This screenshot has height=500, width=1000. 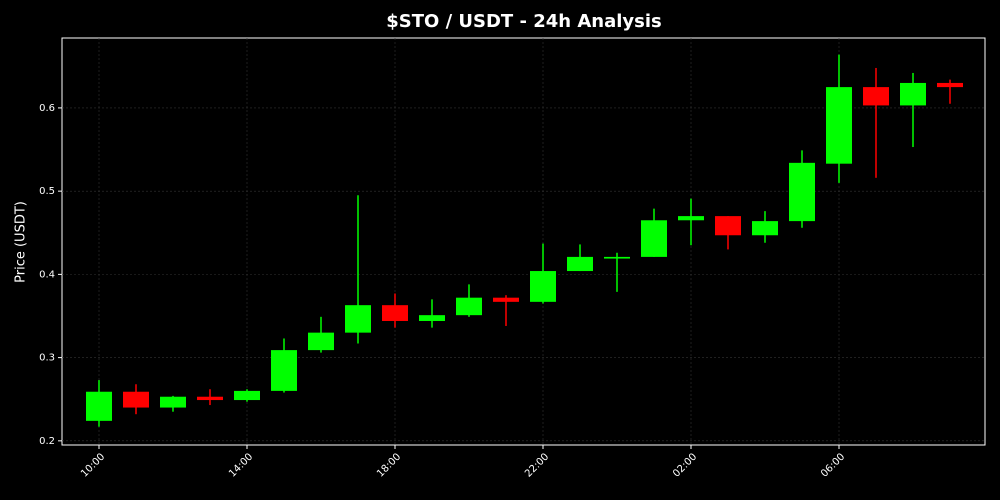 What do you see at coordinates (47, 191) in the screenshot?
I see `y-tick-label: 0.5` at bounding box center [47, 191].